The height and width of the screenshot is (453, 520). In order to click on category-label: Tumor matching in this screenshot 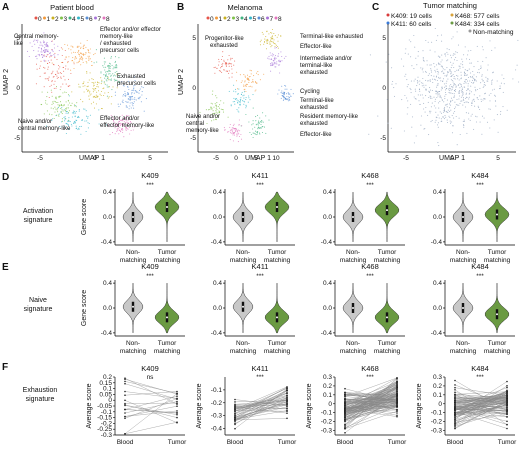, I will do `click(497, 347)`.